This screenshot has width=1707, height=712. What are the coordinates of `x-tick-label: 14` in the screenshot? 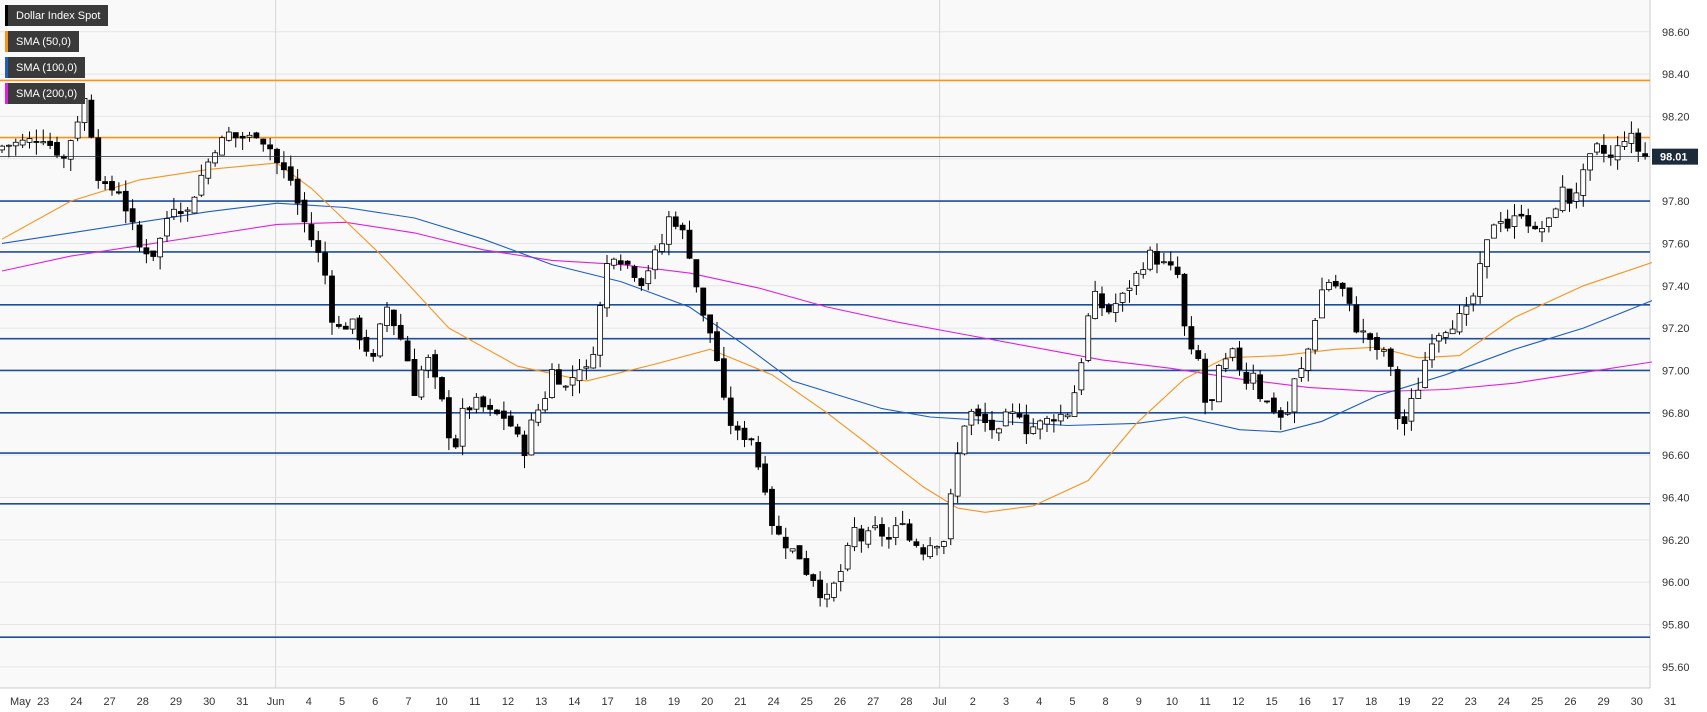 It's located at (574, 702).